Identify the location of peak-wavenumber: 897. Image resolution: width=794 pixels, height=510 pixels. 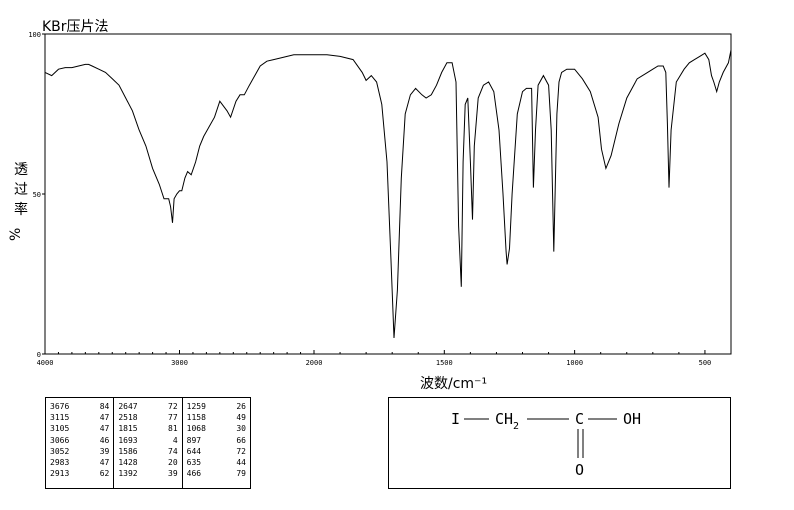
(194, 440).